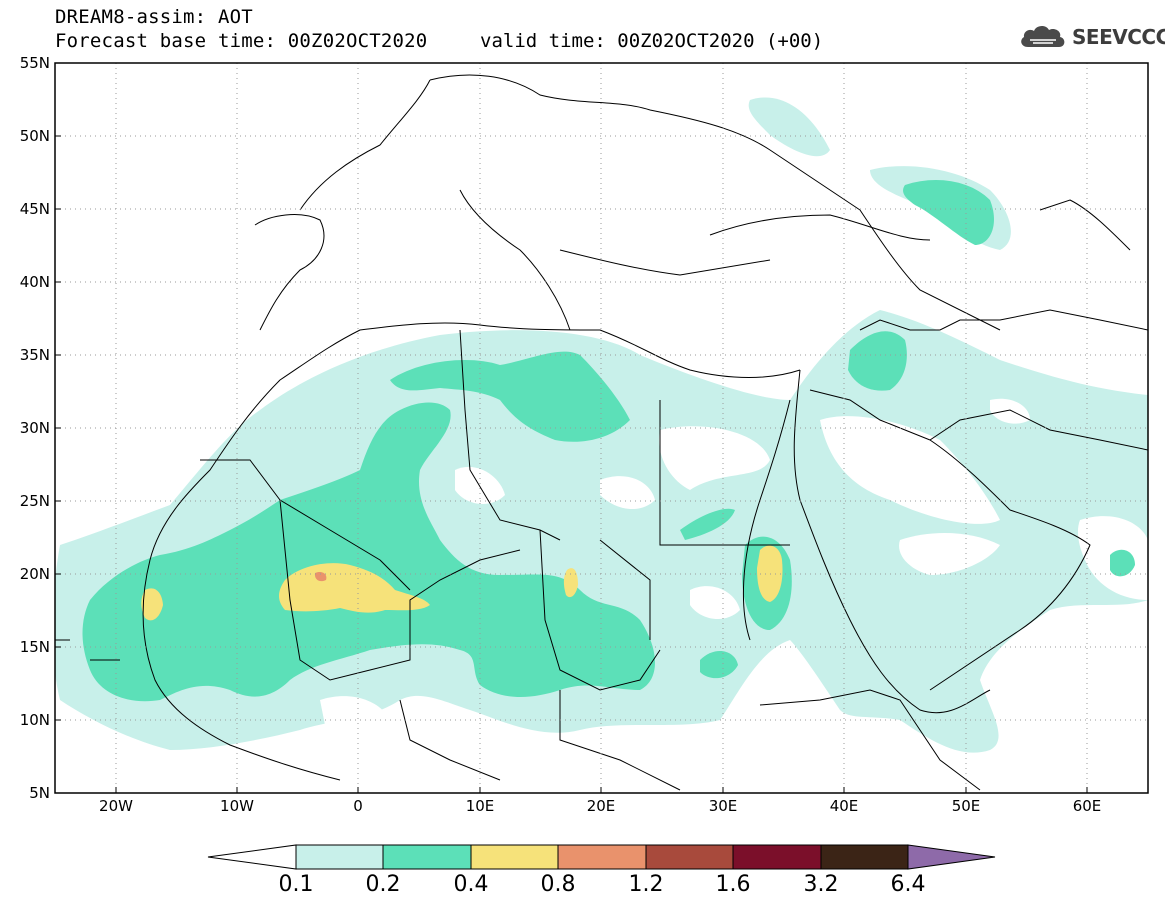 The height and width of the screenshot is (905, 1165). Describe the element at coordinates (296, 884) in the screenshot. I see `colorbar-label: 0.1` at that location.